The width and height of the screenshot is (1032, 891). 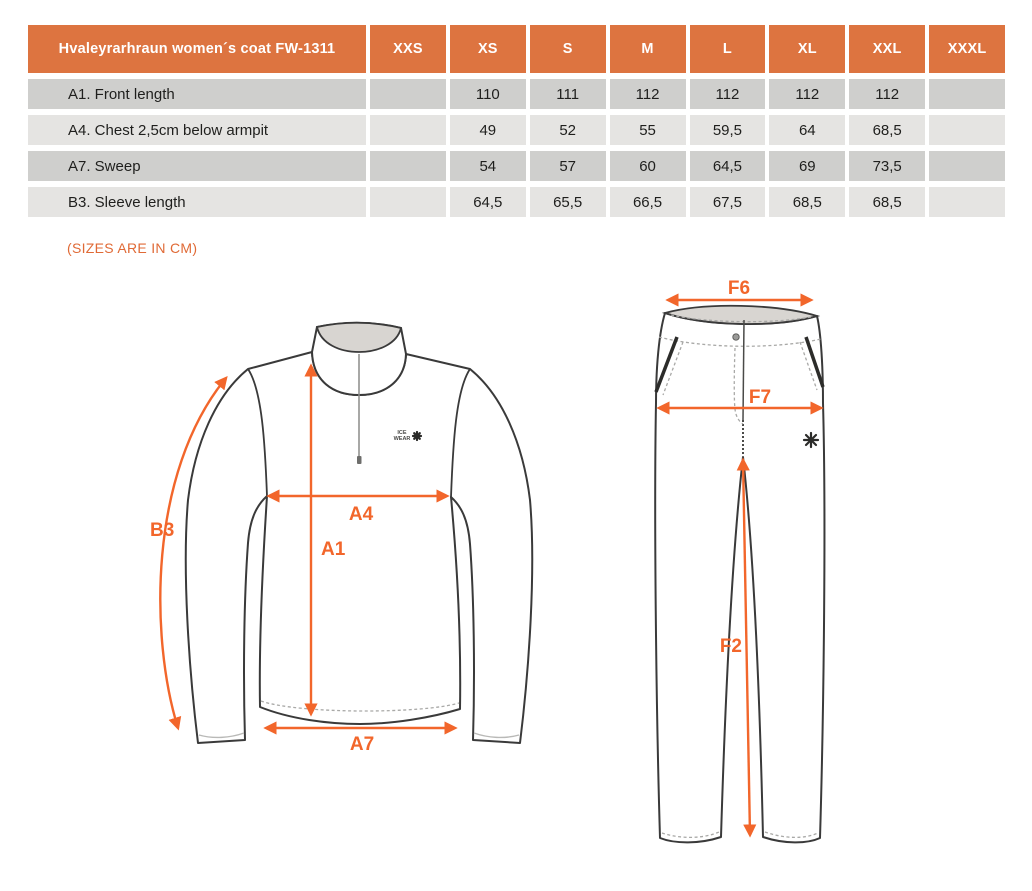 I want to click on a7-label: A7, so click(x=362, y=744).